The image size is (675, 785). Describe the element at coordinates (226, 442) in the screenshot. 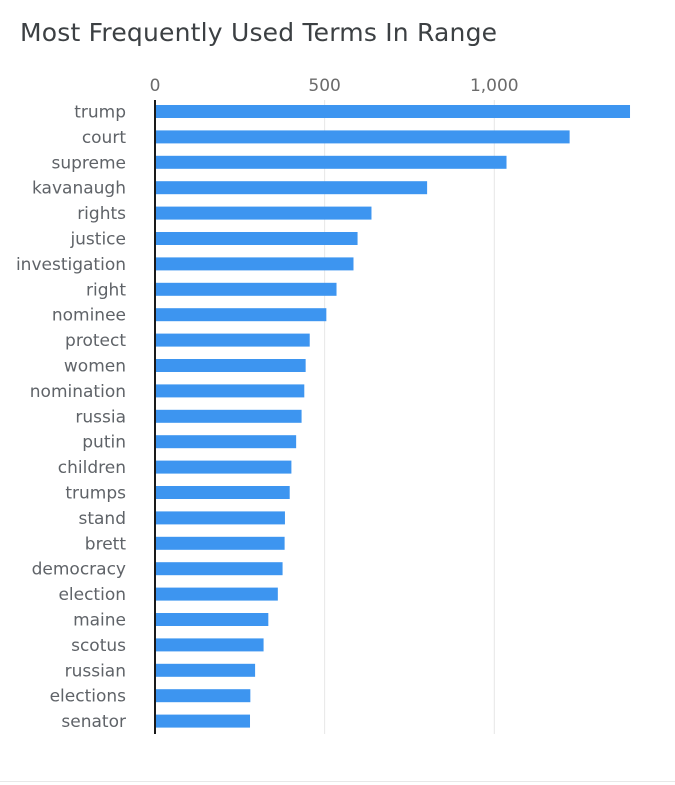

I see `bar-putin` at that location.